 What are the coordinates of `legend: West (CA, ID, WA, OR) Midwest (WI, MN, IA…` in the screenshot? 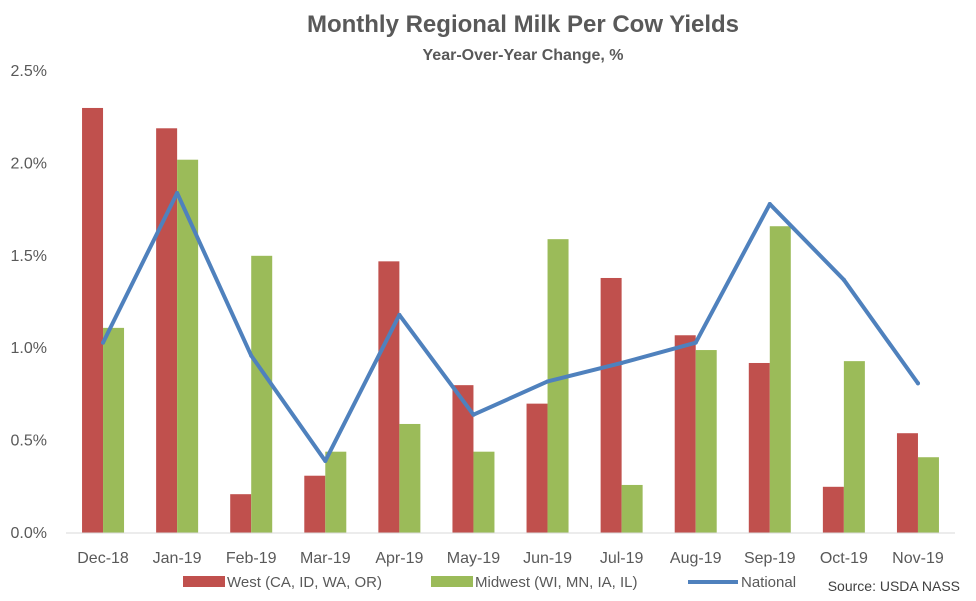 It's located at (489, 582).